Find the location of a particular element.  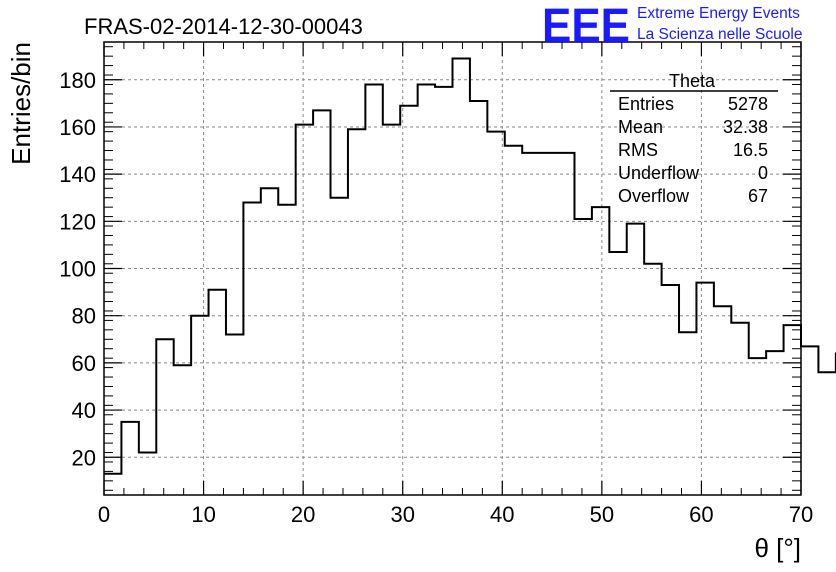

stats-value: 16.5 is located at coordinates (750, 150).